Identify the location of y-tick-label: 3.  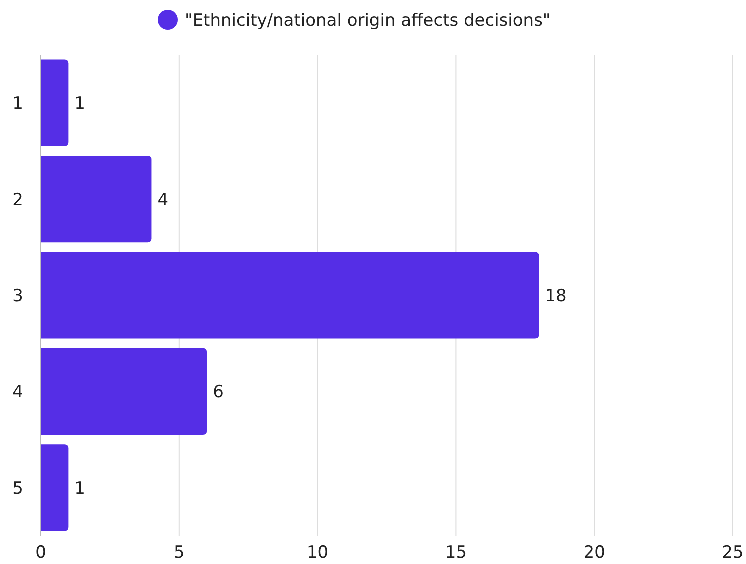
(18, 296).